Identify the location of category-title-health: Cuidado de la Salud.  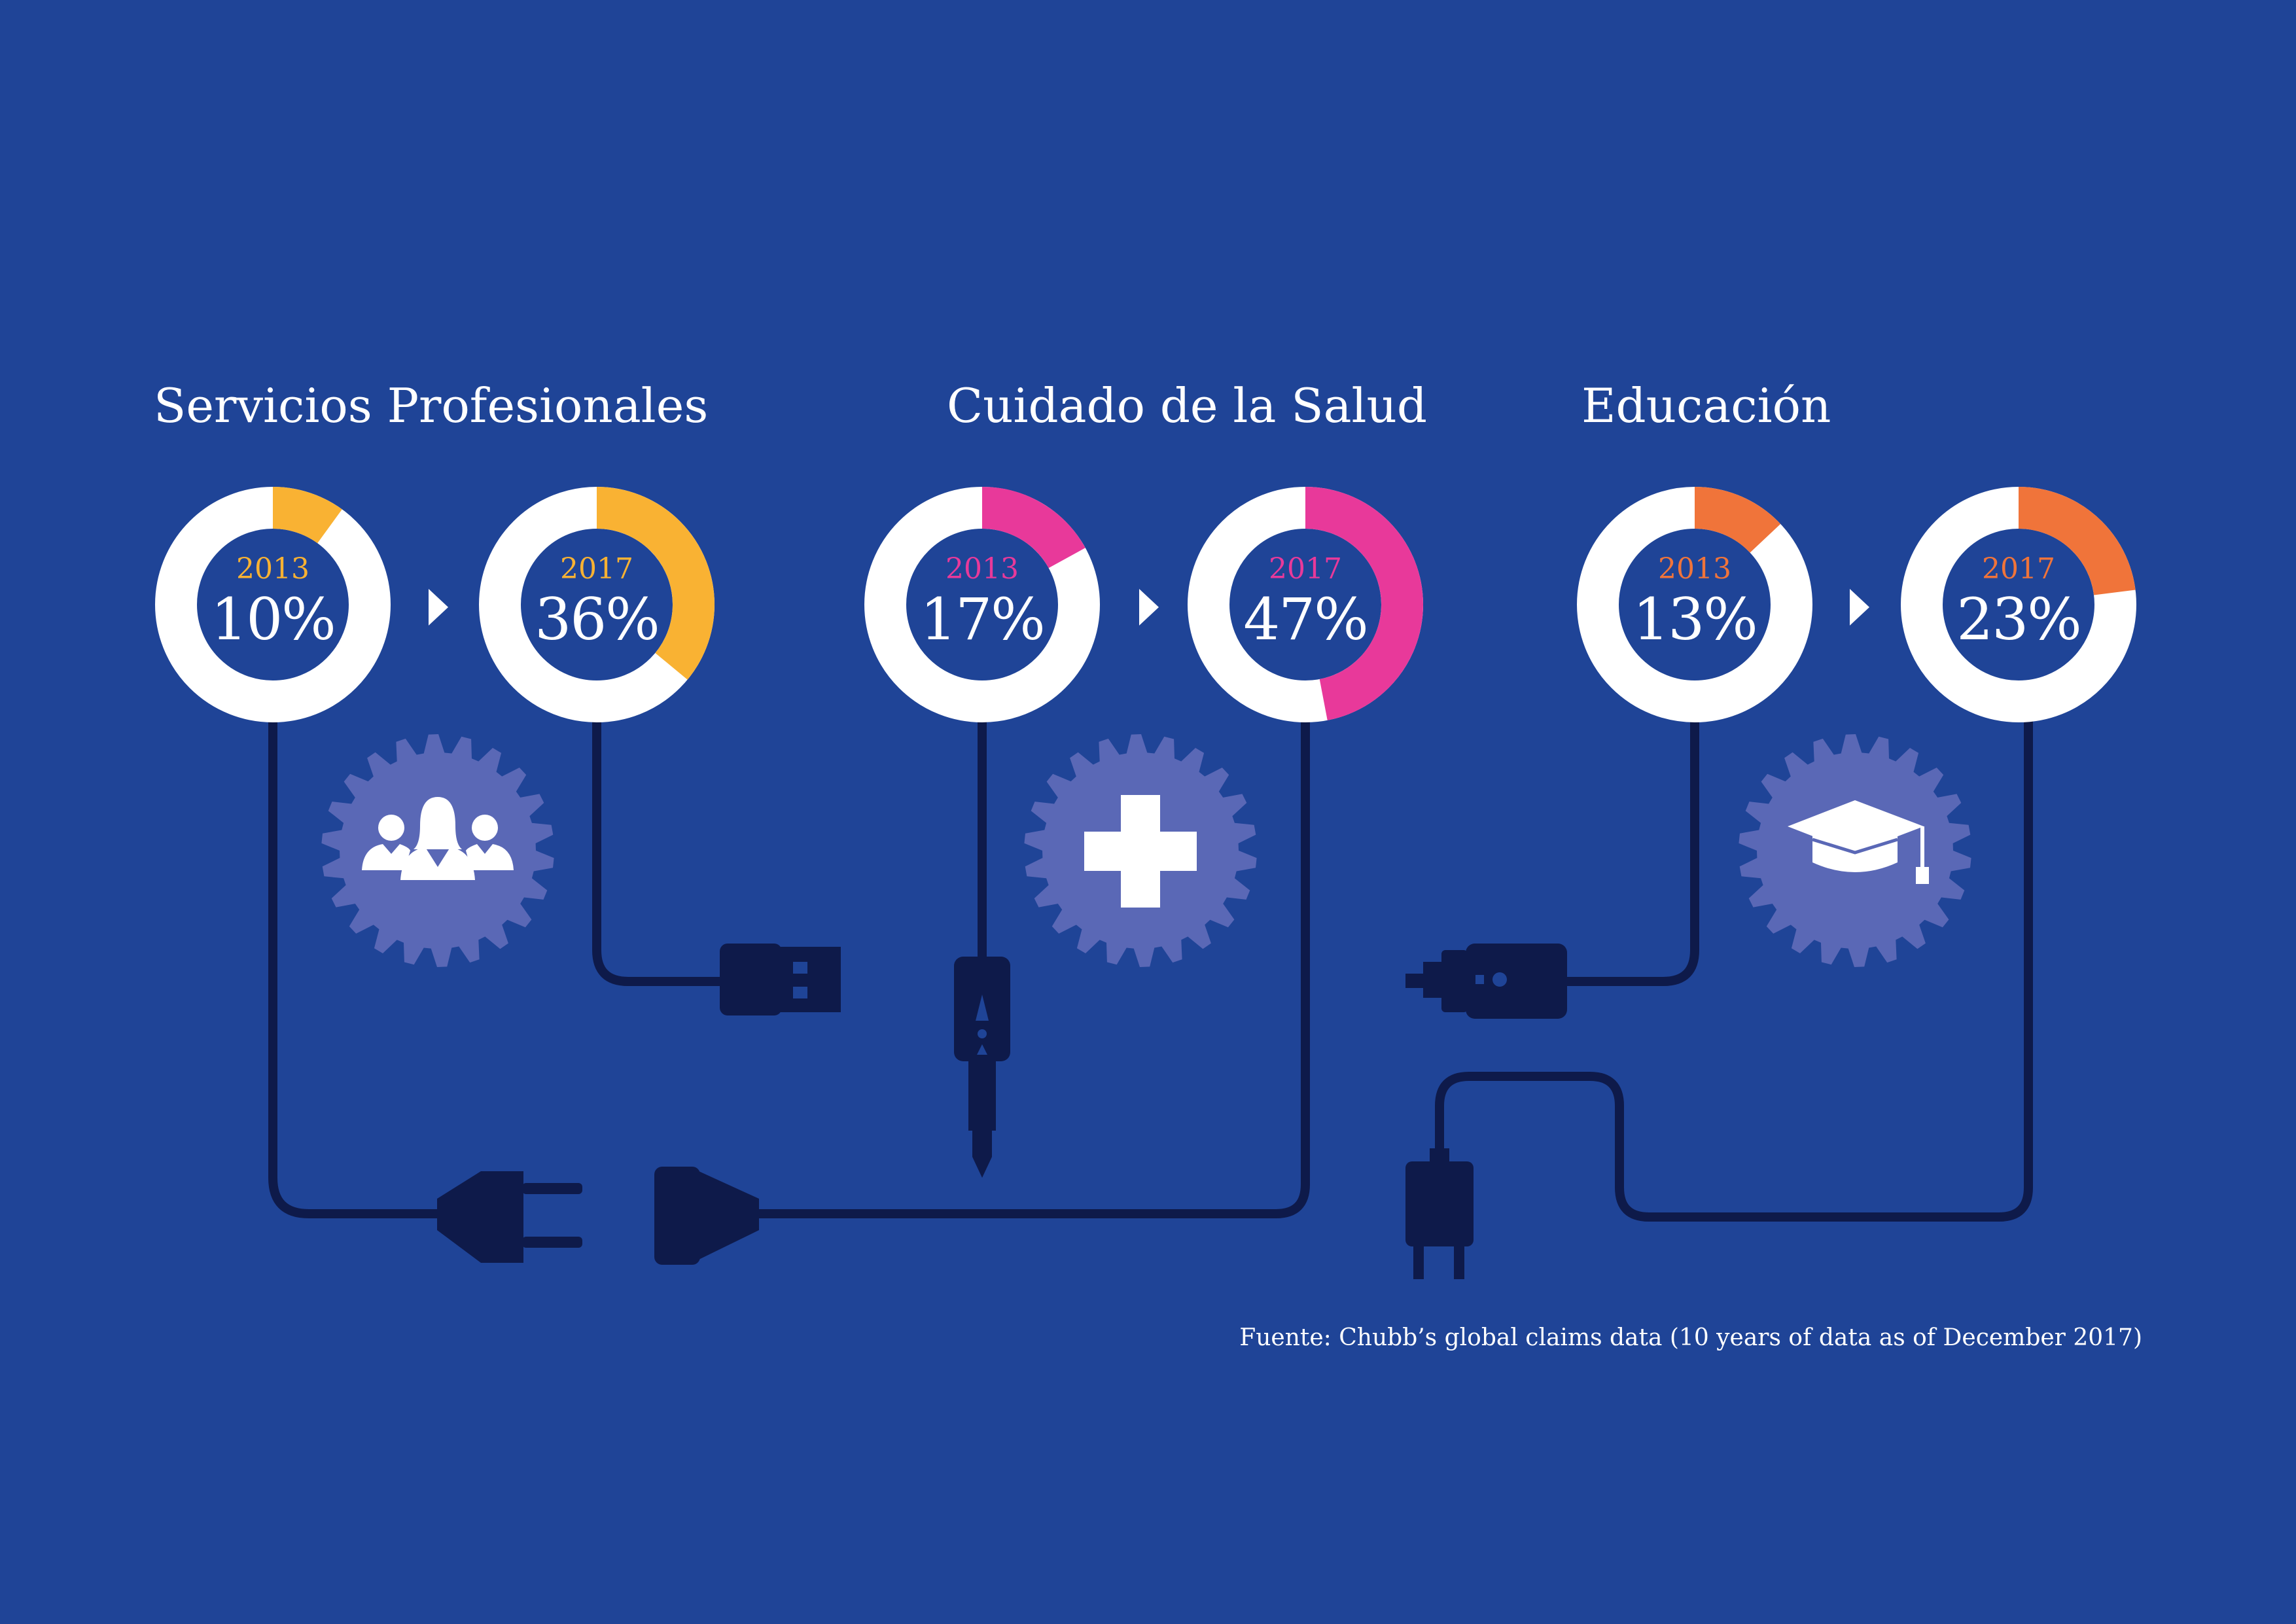
(1187, 405).